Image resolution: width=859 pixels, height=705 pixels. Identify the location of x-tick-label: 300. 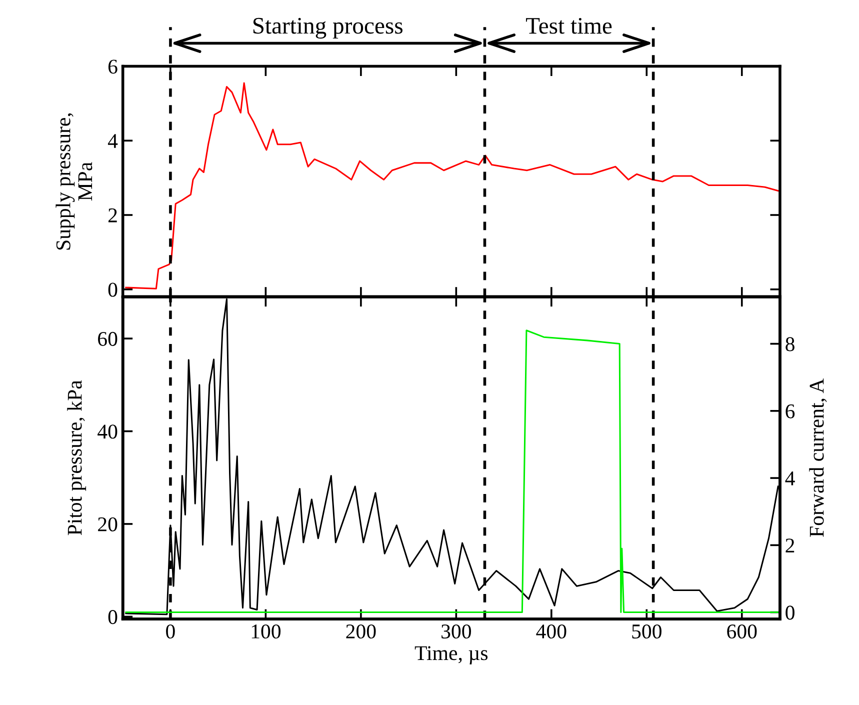
(456, 631).